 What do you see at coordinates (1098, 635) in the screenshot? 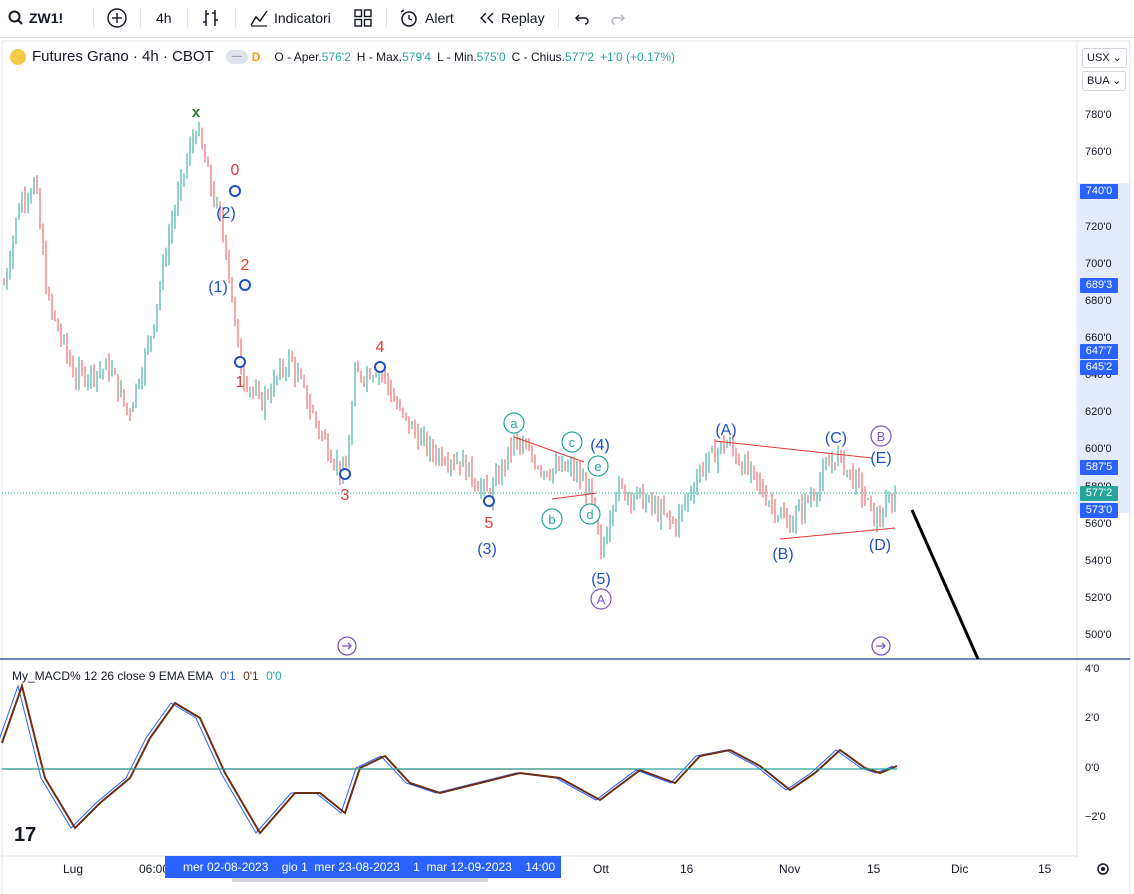
I see `price-axis-tick: 500'0` at bounding box center [1098, 635].